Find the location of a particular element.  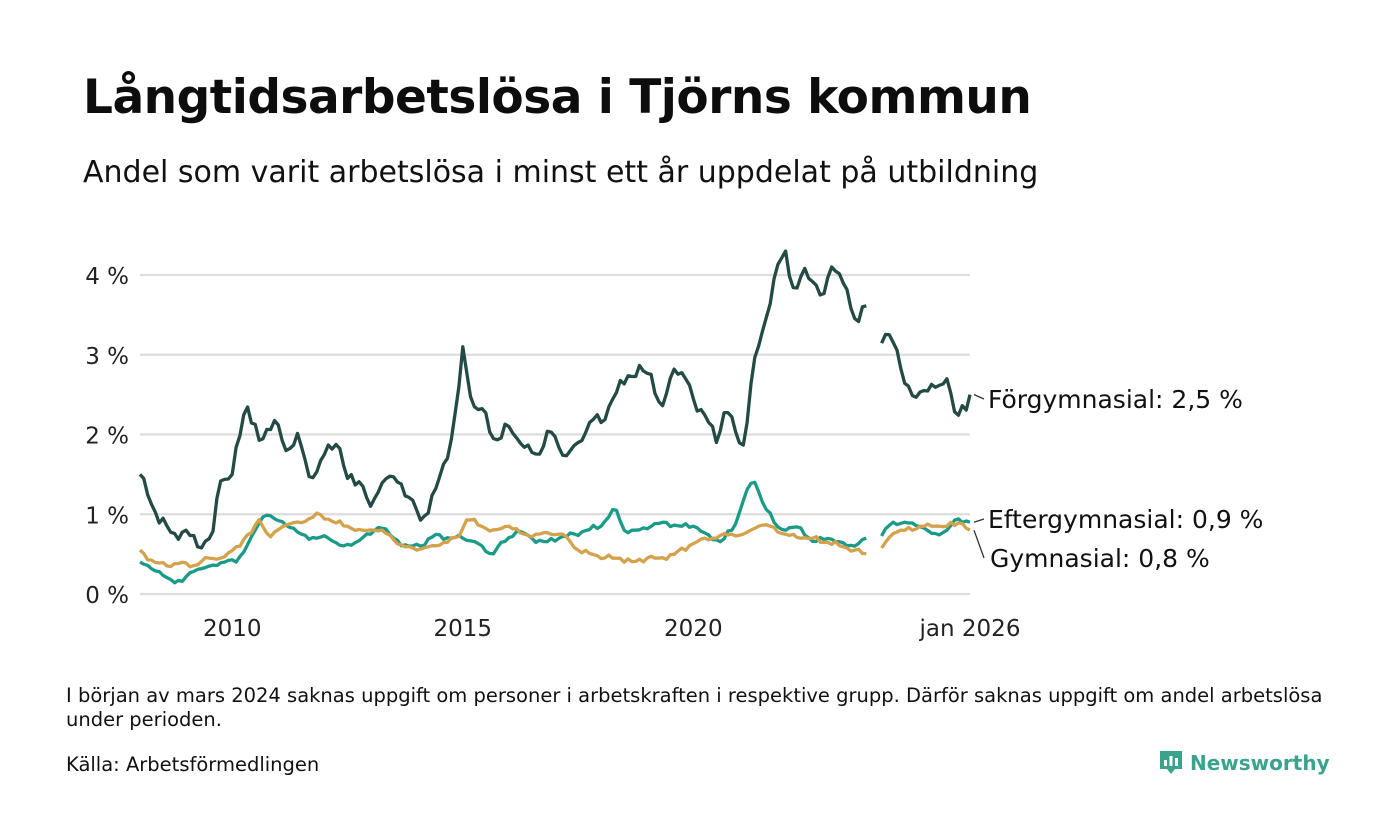

y-tick-label: 1 % is located at coordinates (107, 516).